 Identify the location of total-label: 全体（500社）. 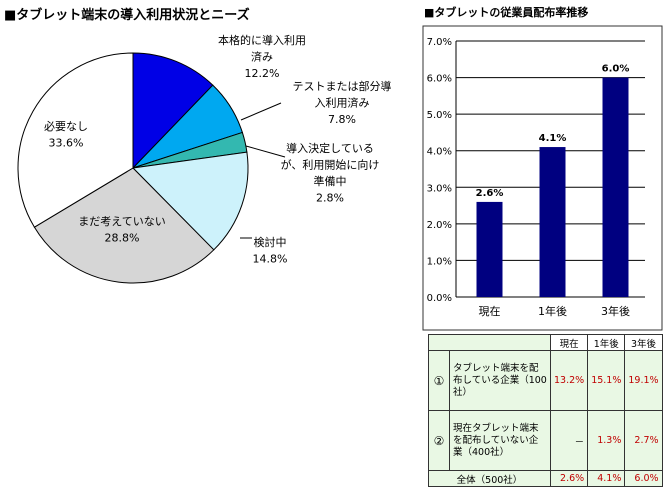
(489, 478).